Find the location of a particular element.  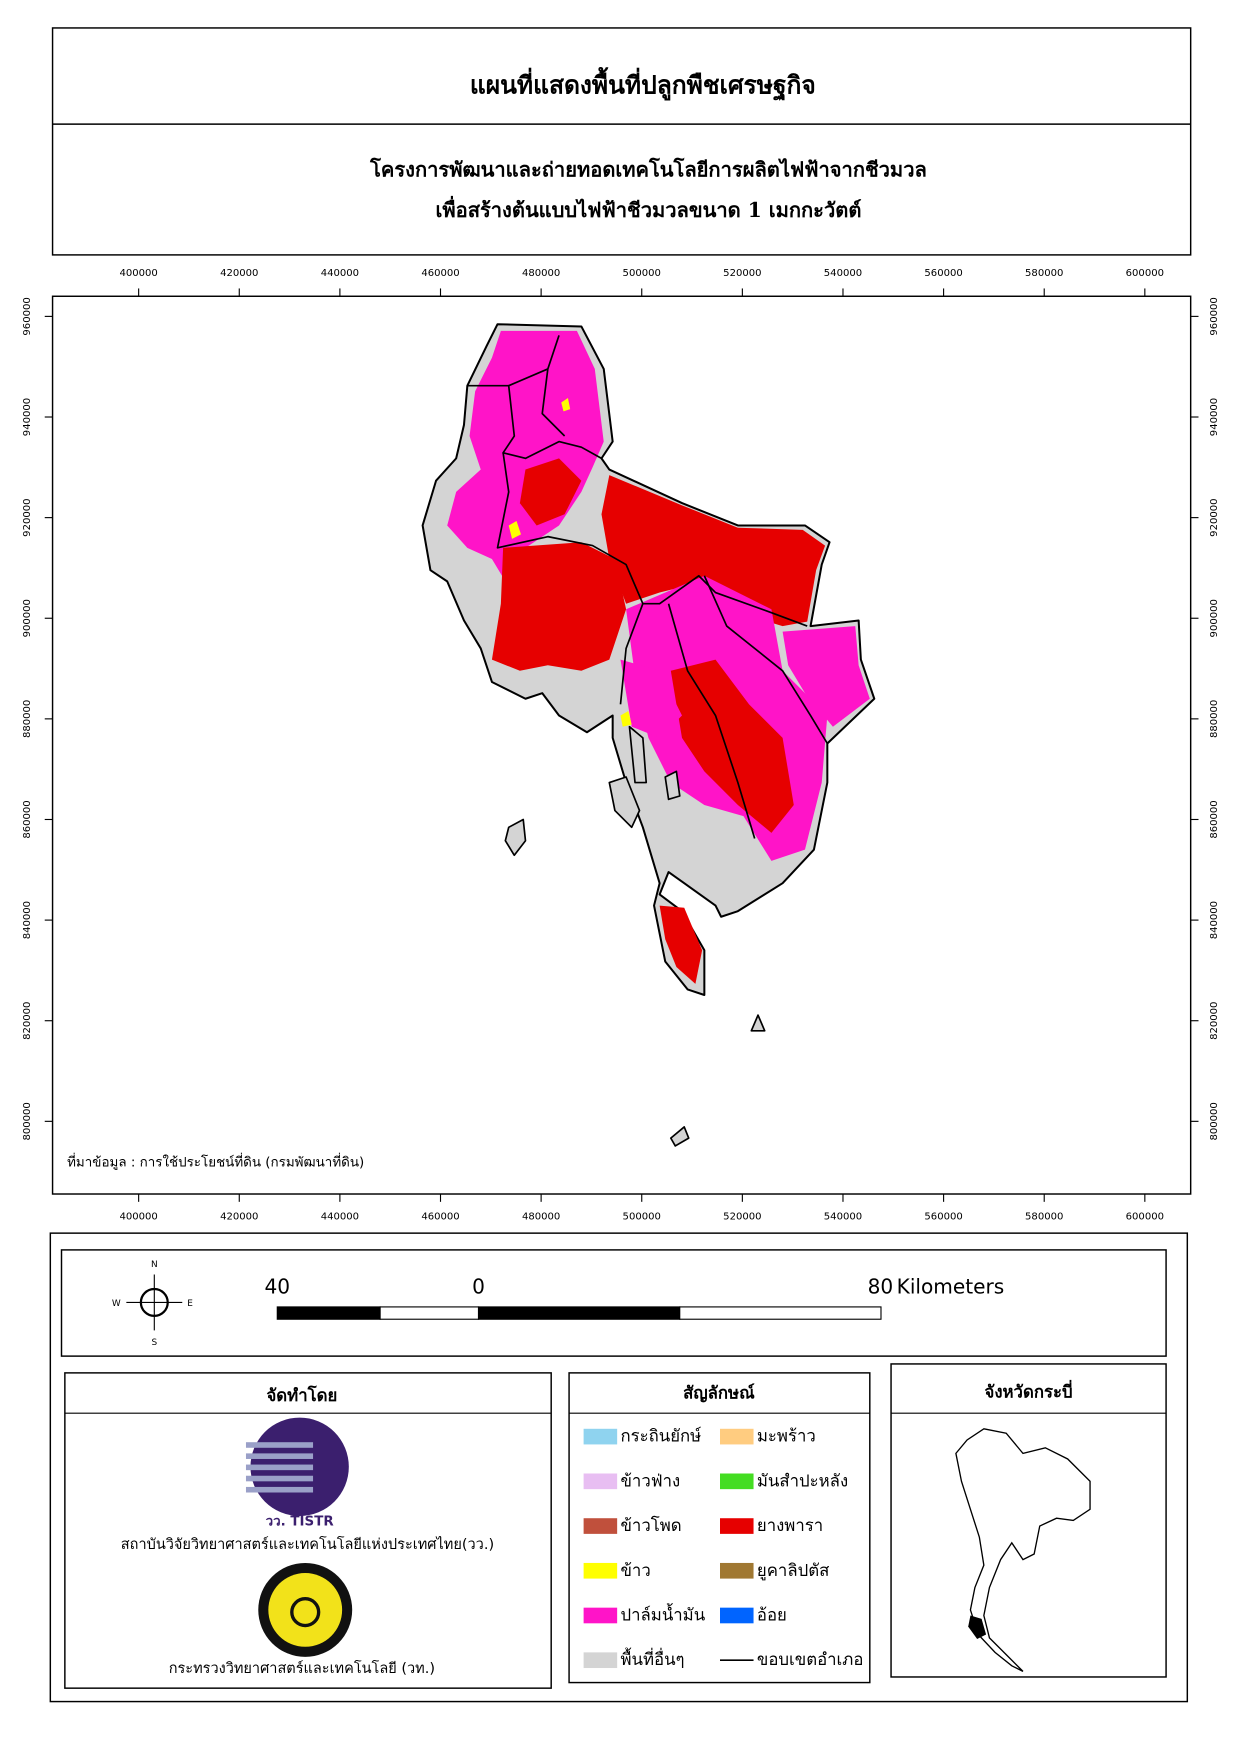

scale-bar is located at coordinates (579, 1313).